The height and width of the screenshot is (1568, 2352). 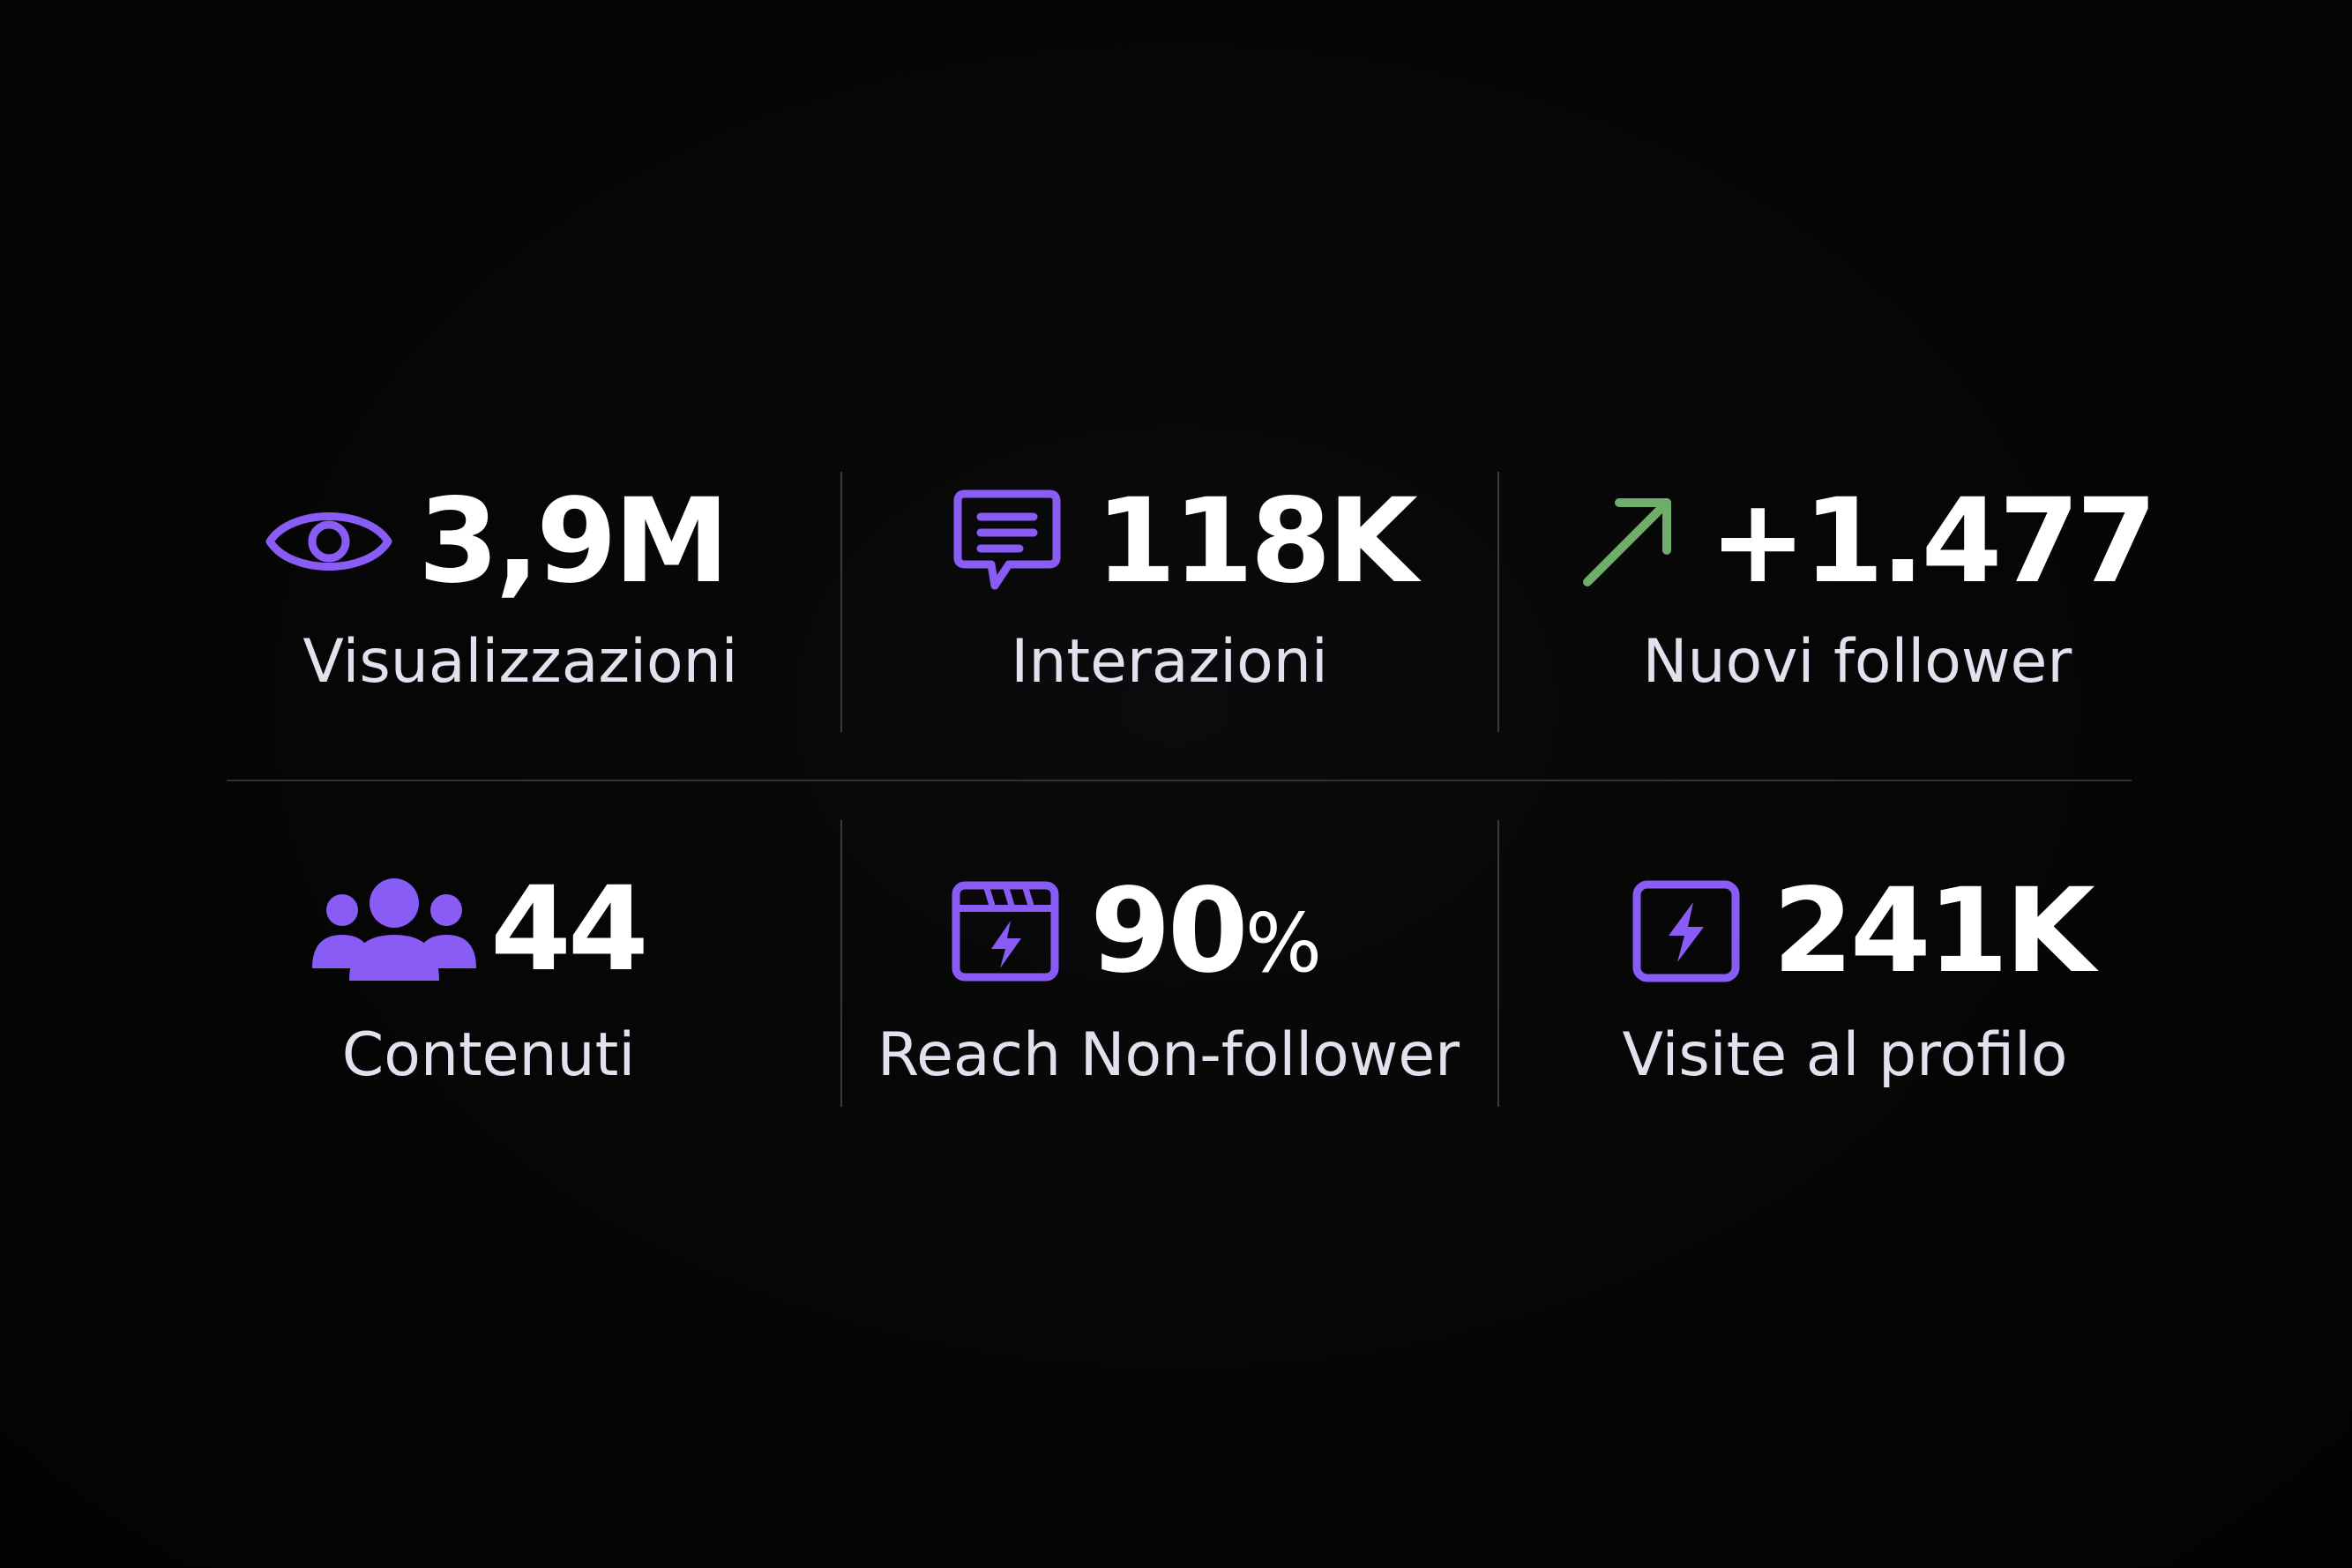 I want to click on stat-number: 90, so click(x=1169, y=931).